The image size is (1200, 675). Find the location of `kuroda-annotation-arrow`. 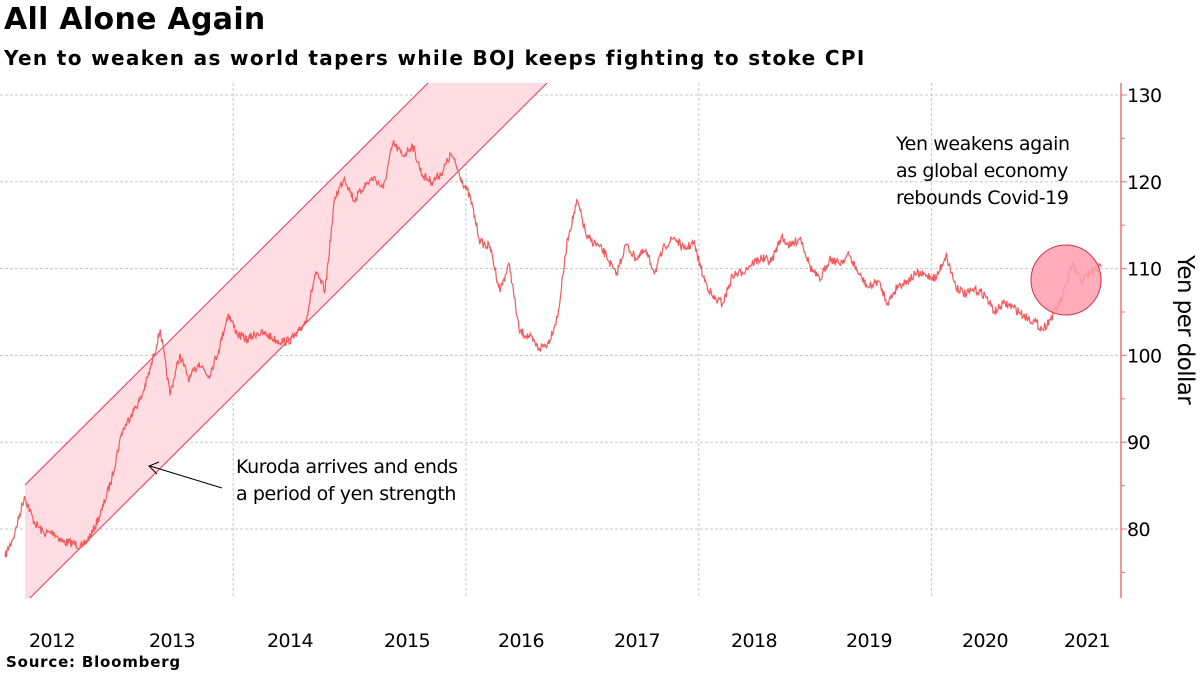

kuroda-annotation-arrow is located at coordinates (186, 477).